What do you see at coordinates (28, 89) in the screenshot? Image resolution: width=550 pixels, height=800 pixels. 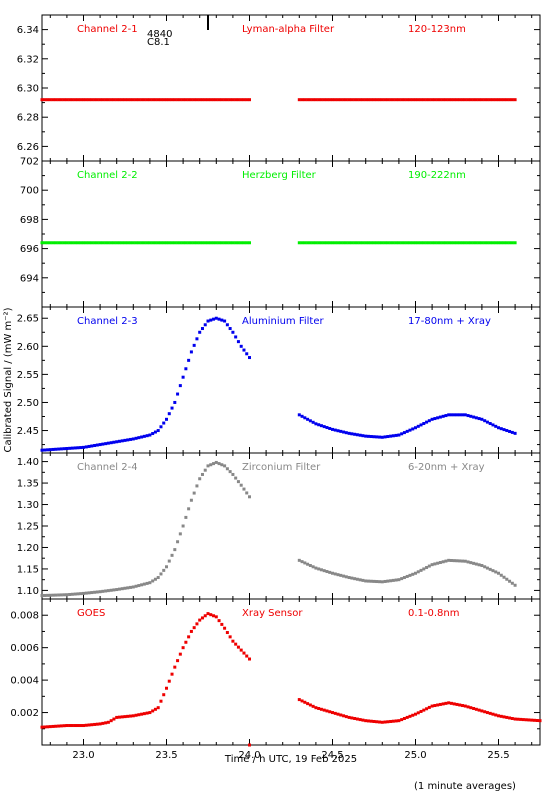 I see `y-tick-label: 6.30` at bounding box center [28, 89].